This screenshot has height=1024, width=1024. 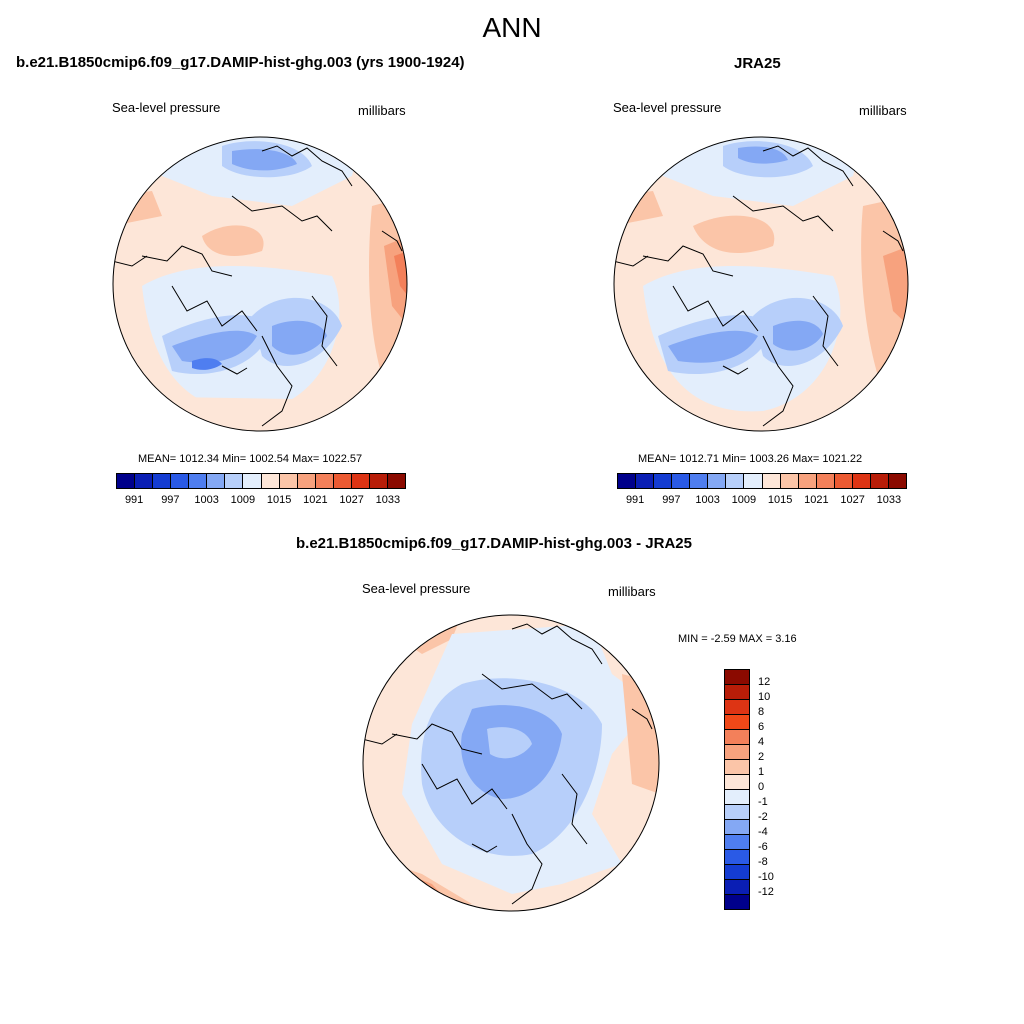 I want to click on right-polar-map, so click(x=761, y=284).